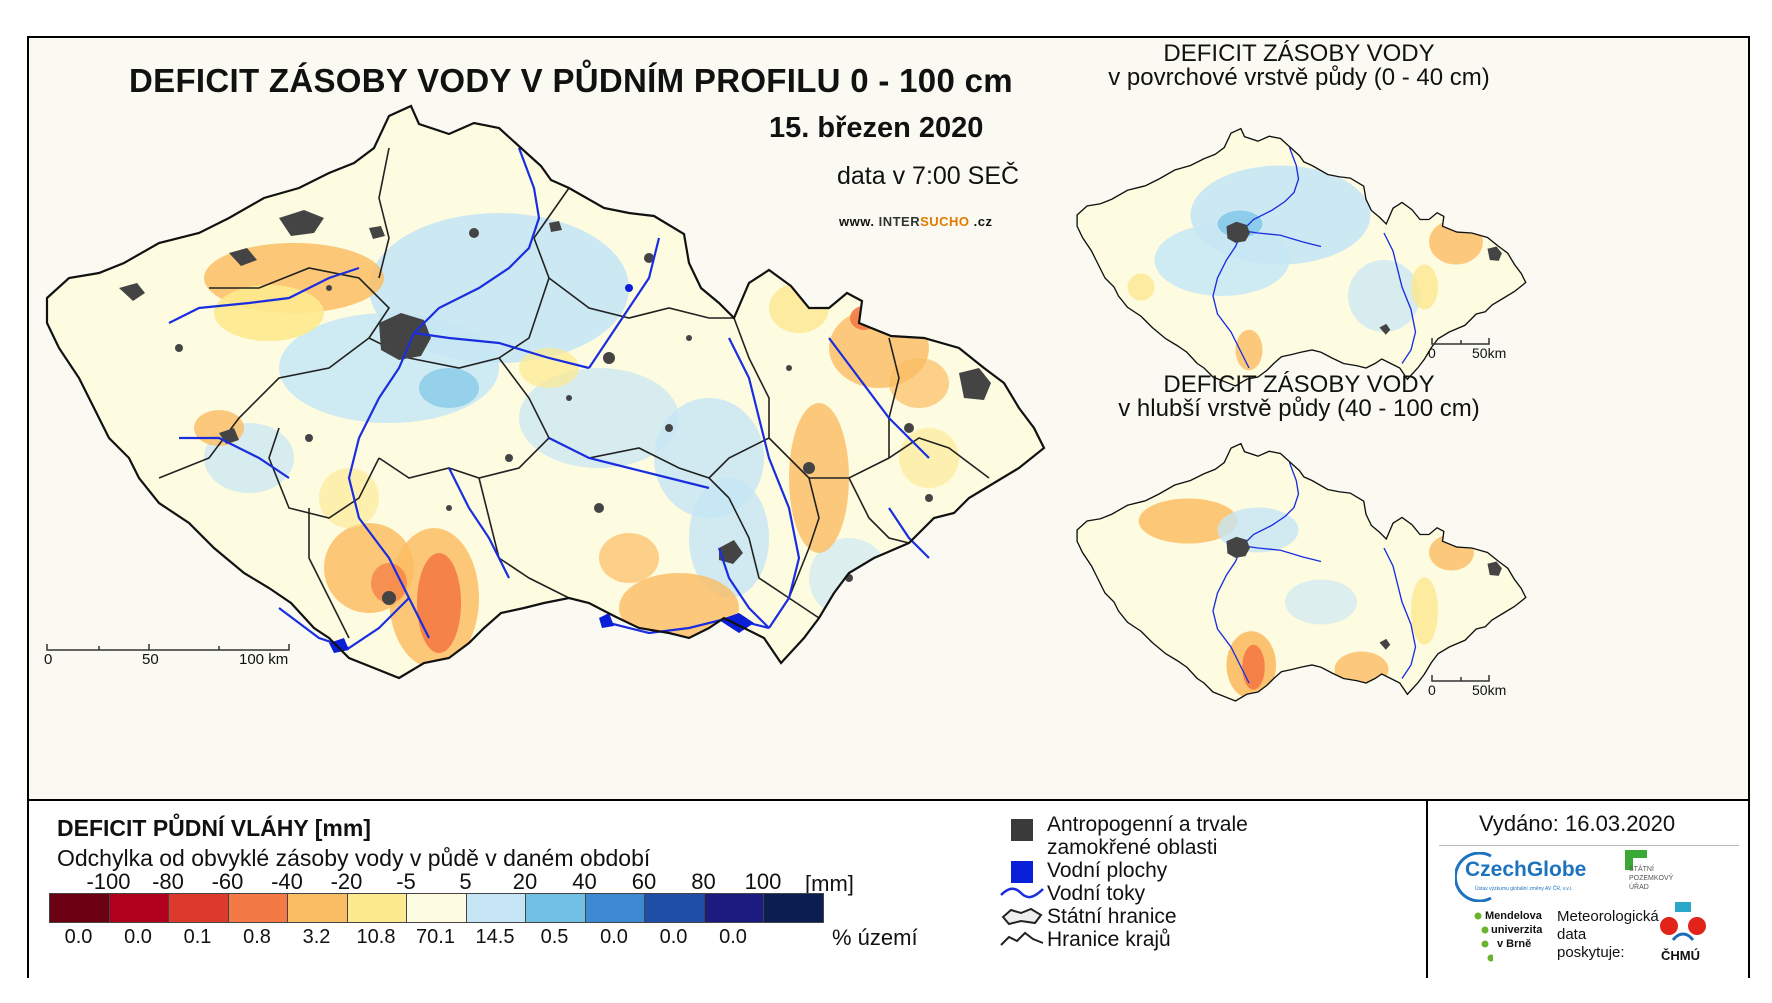  Describe the element at coordinates (1299, 77) in the screenshot. I see `inset-top-title-2: v povrchové vrstvě půdy (0 - 40 cm)` at that location.